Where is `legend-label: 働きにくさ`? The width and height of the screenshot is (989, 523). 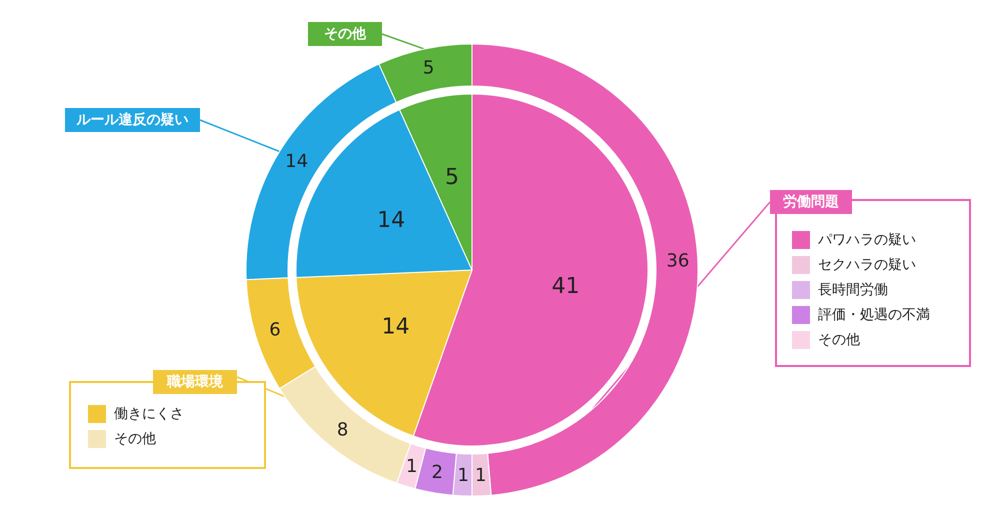 legend-label: 働きにくさ is located at coordinates (149, 414).